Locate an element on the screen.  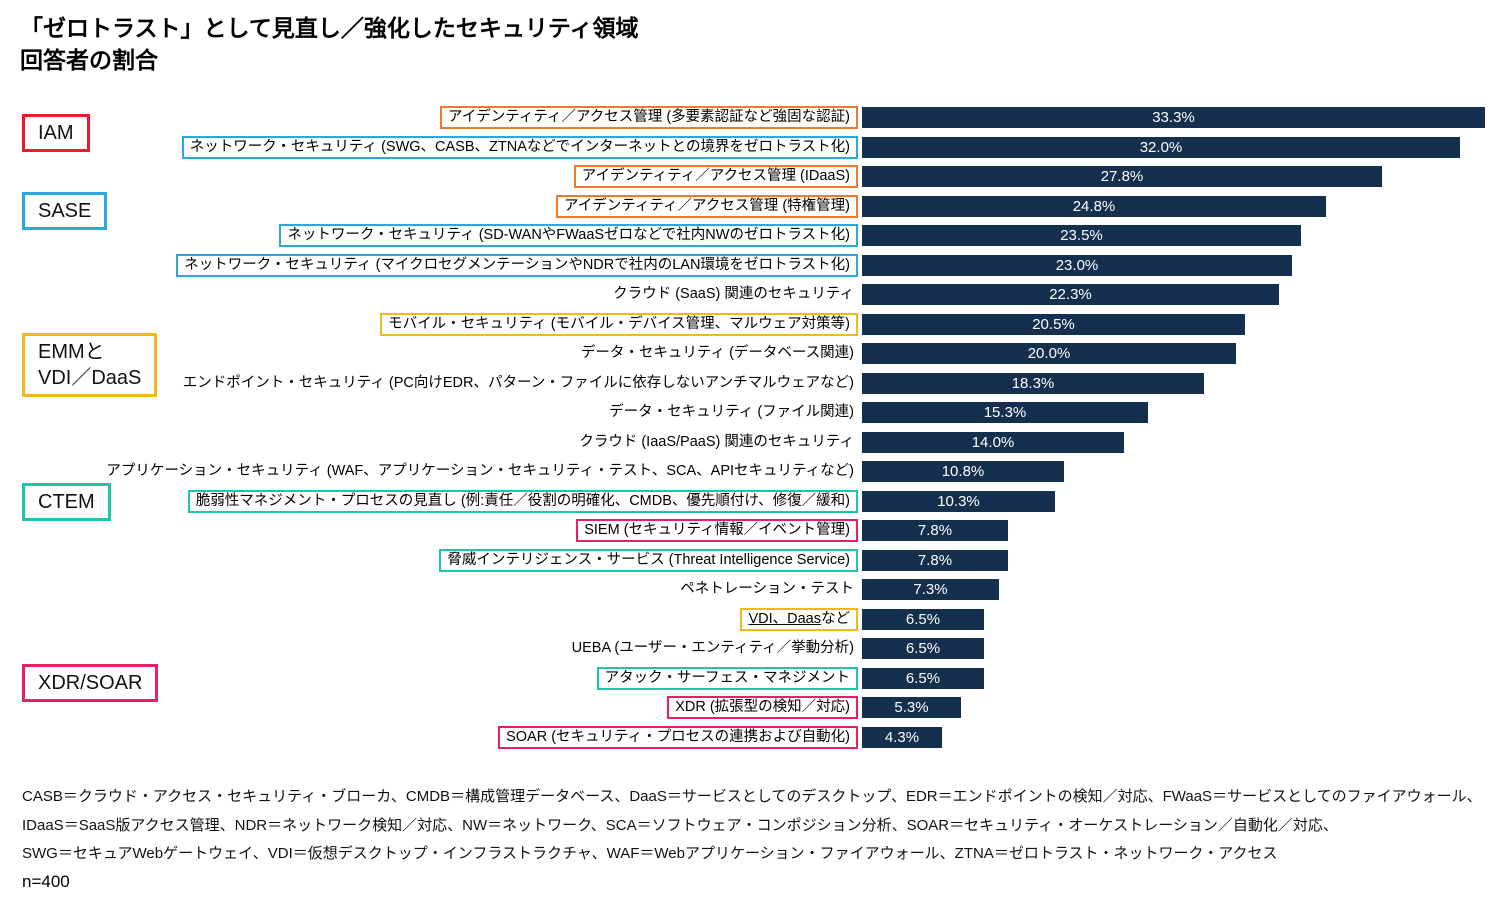
legend-label: VDI／DaaS is located at coordinates (90, 378).